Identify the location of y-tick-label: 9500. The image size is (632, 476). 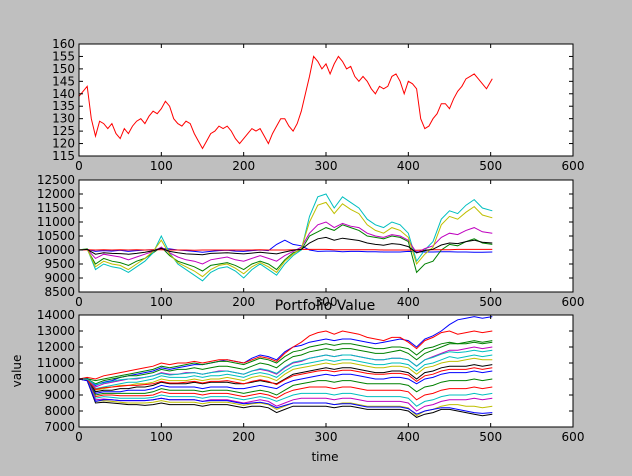
(59, 264).